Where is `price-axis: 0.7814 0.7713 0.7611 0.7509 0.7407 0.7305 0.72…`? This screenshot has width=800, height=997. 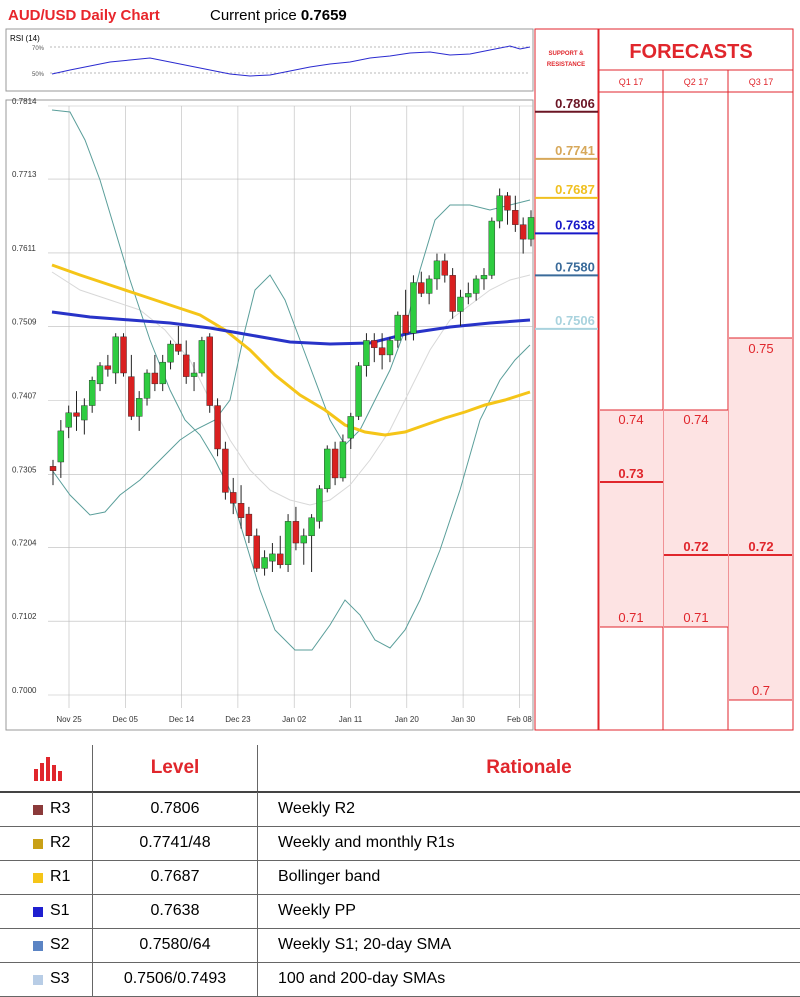 price-axis: 0.7814 0.7713 0.7611 0.7509 0.7407 0.7305 0.72… is located at coordinates (24, 396).